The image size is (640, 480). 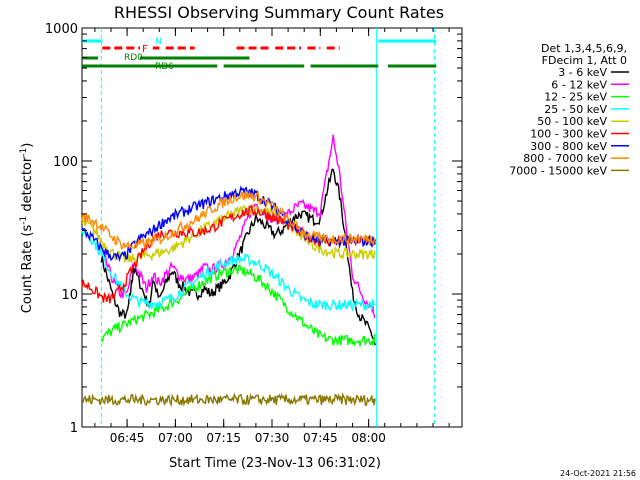 I want to click on timestamp: 24-Oct-2021 21:56, so click(x=598, y=473).